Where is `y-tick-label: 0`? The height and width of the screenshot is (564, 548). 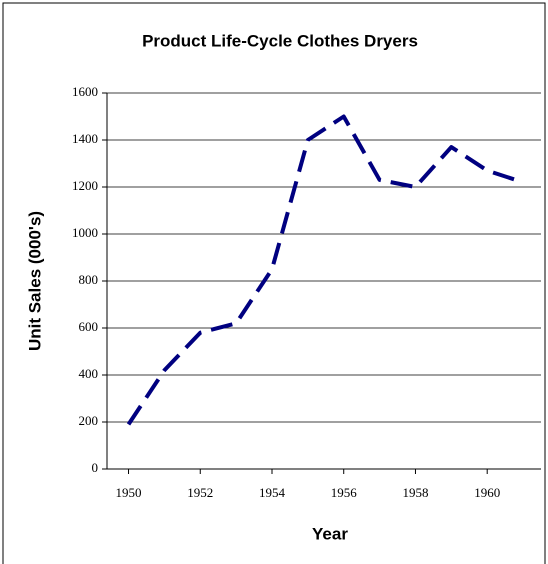 y-tick-label: 0 is located at coordinates (95, 467).